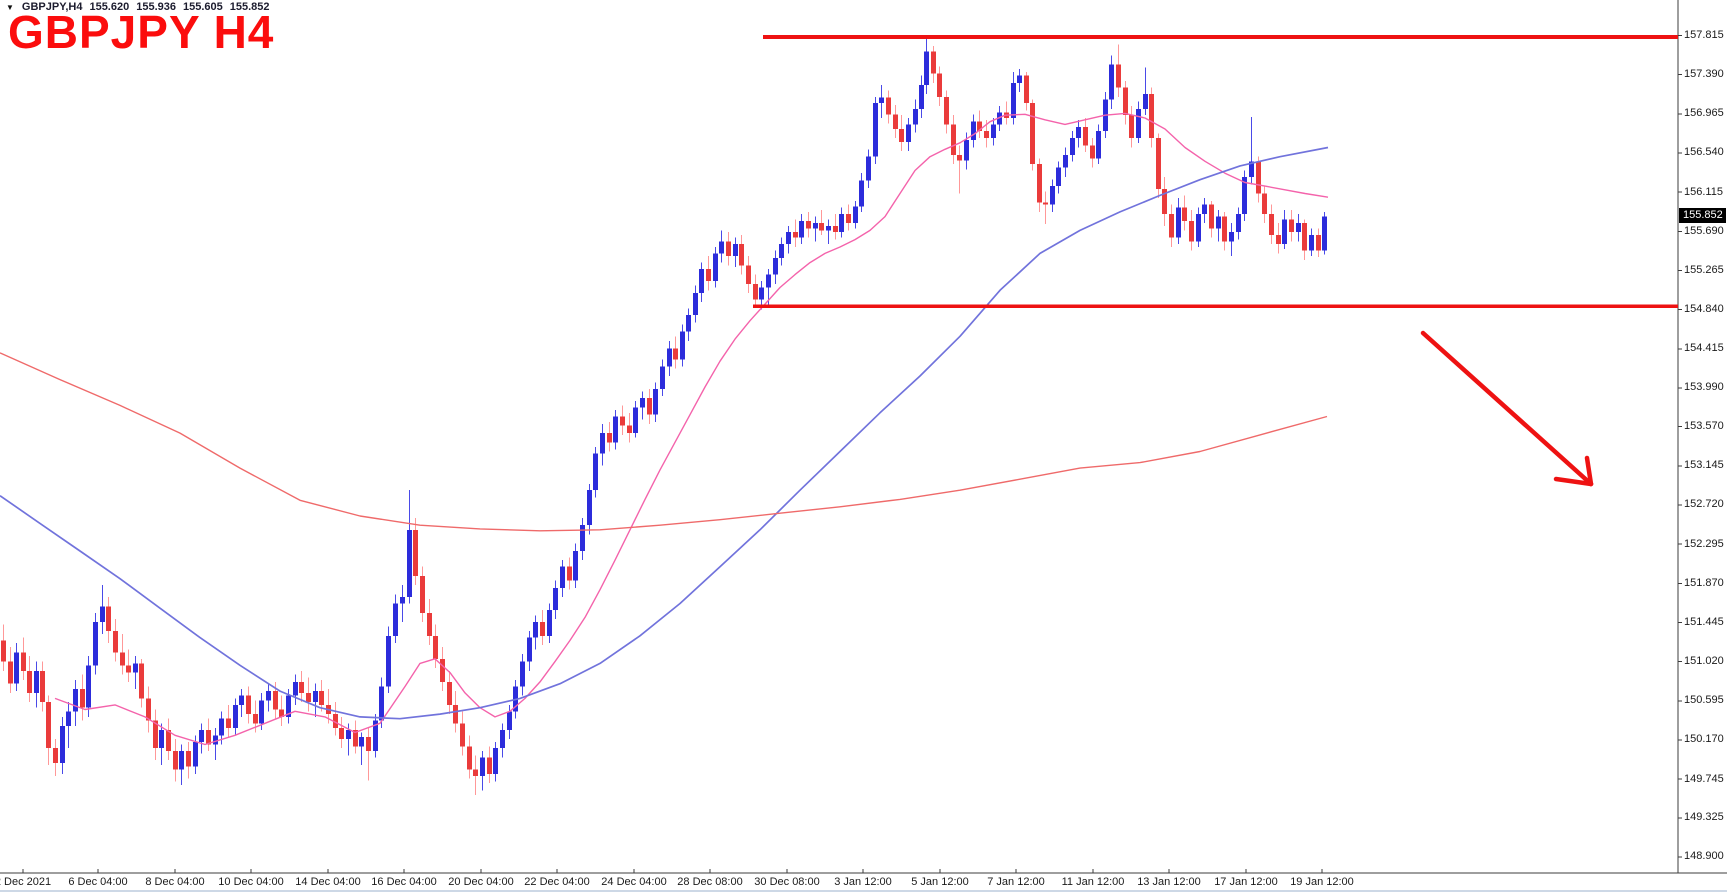  I want to click on price-label: 153.570, so click(1704, 426).